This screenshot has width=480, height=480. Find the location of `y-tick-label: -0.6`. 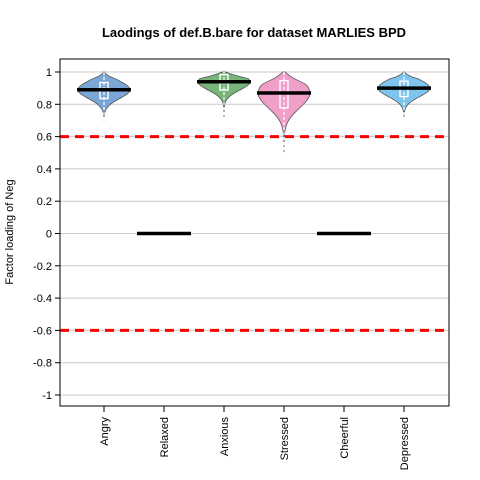

y-tick-label: -0.6 is located at coordinates (42, 331).